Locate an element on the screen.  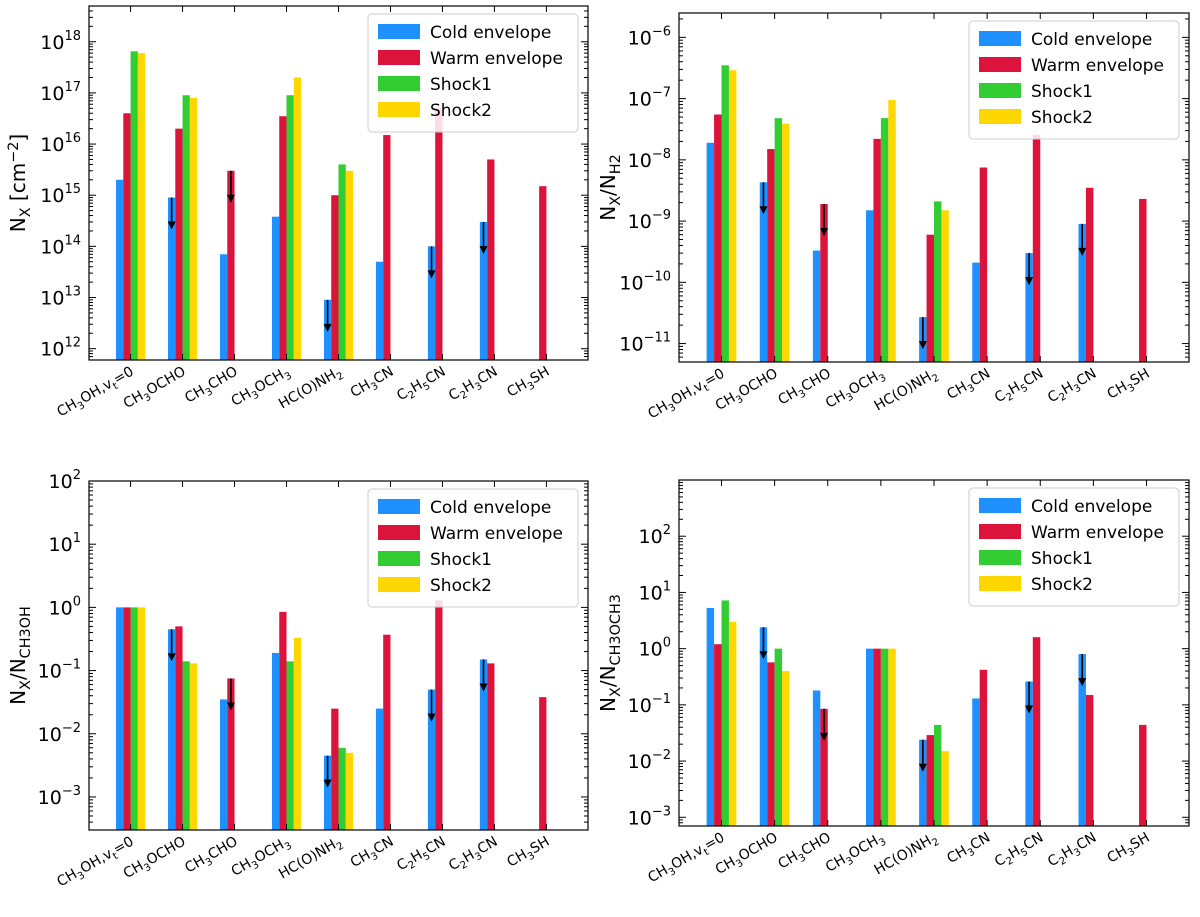
x-tick-label: C2H5CN is located at coordinates (1020, 851).